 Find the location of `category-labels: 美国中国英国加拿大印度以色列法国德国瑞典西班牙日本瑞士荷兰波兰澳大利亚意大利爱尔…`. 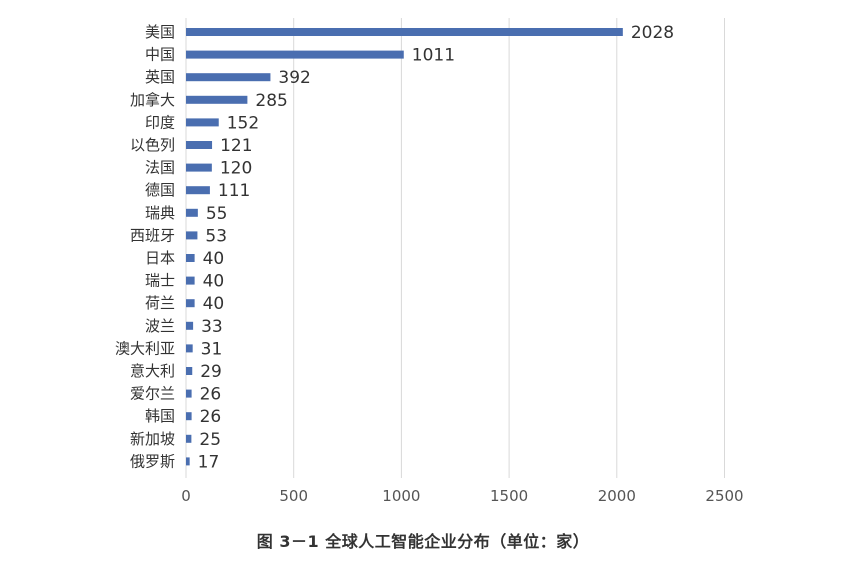

category-labels: 美国中国英国加拿大印度以色列法国德国瑞典西班牙日本瑞士荷兰波兰澳大利亚意大利爱尔… is located at coordinates (145, 246).